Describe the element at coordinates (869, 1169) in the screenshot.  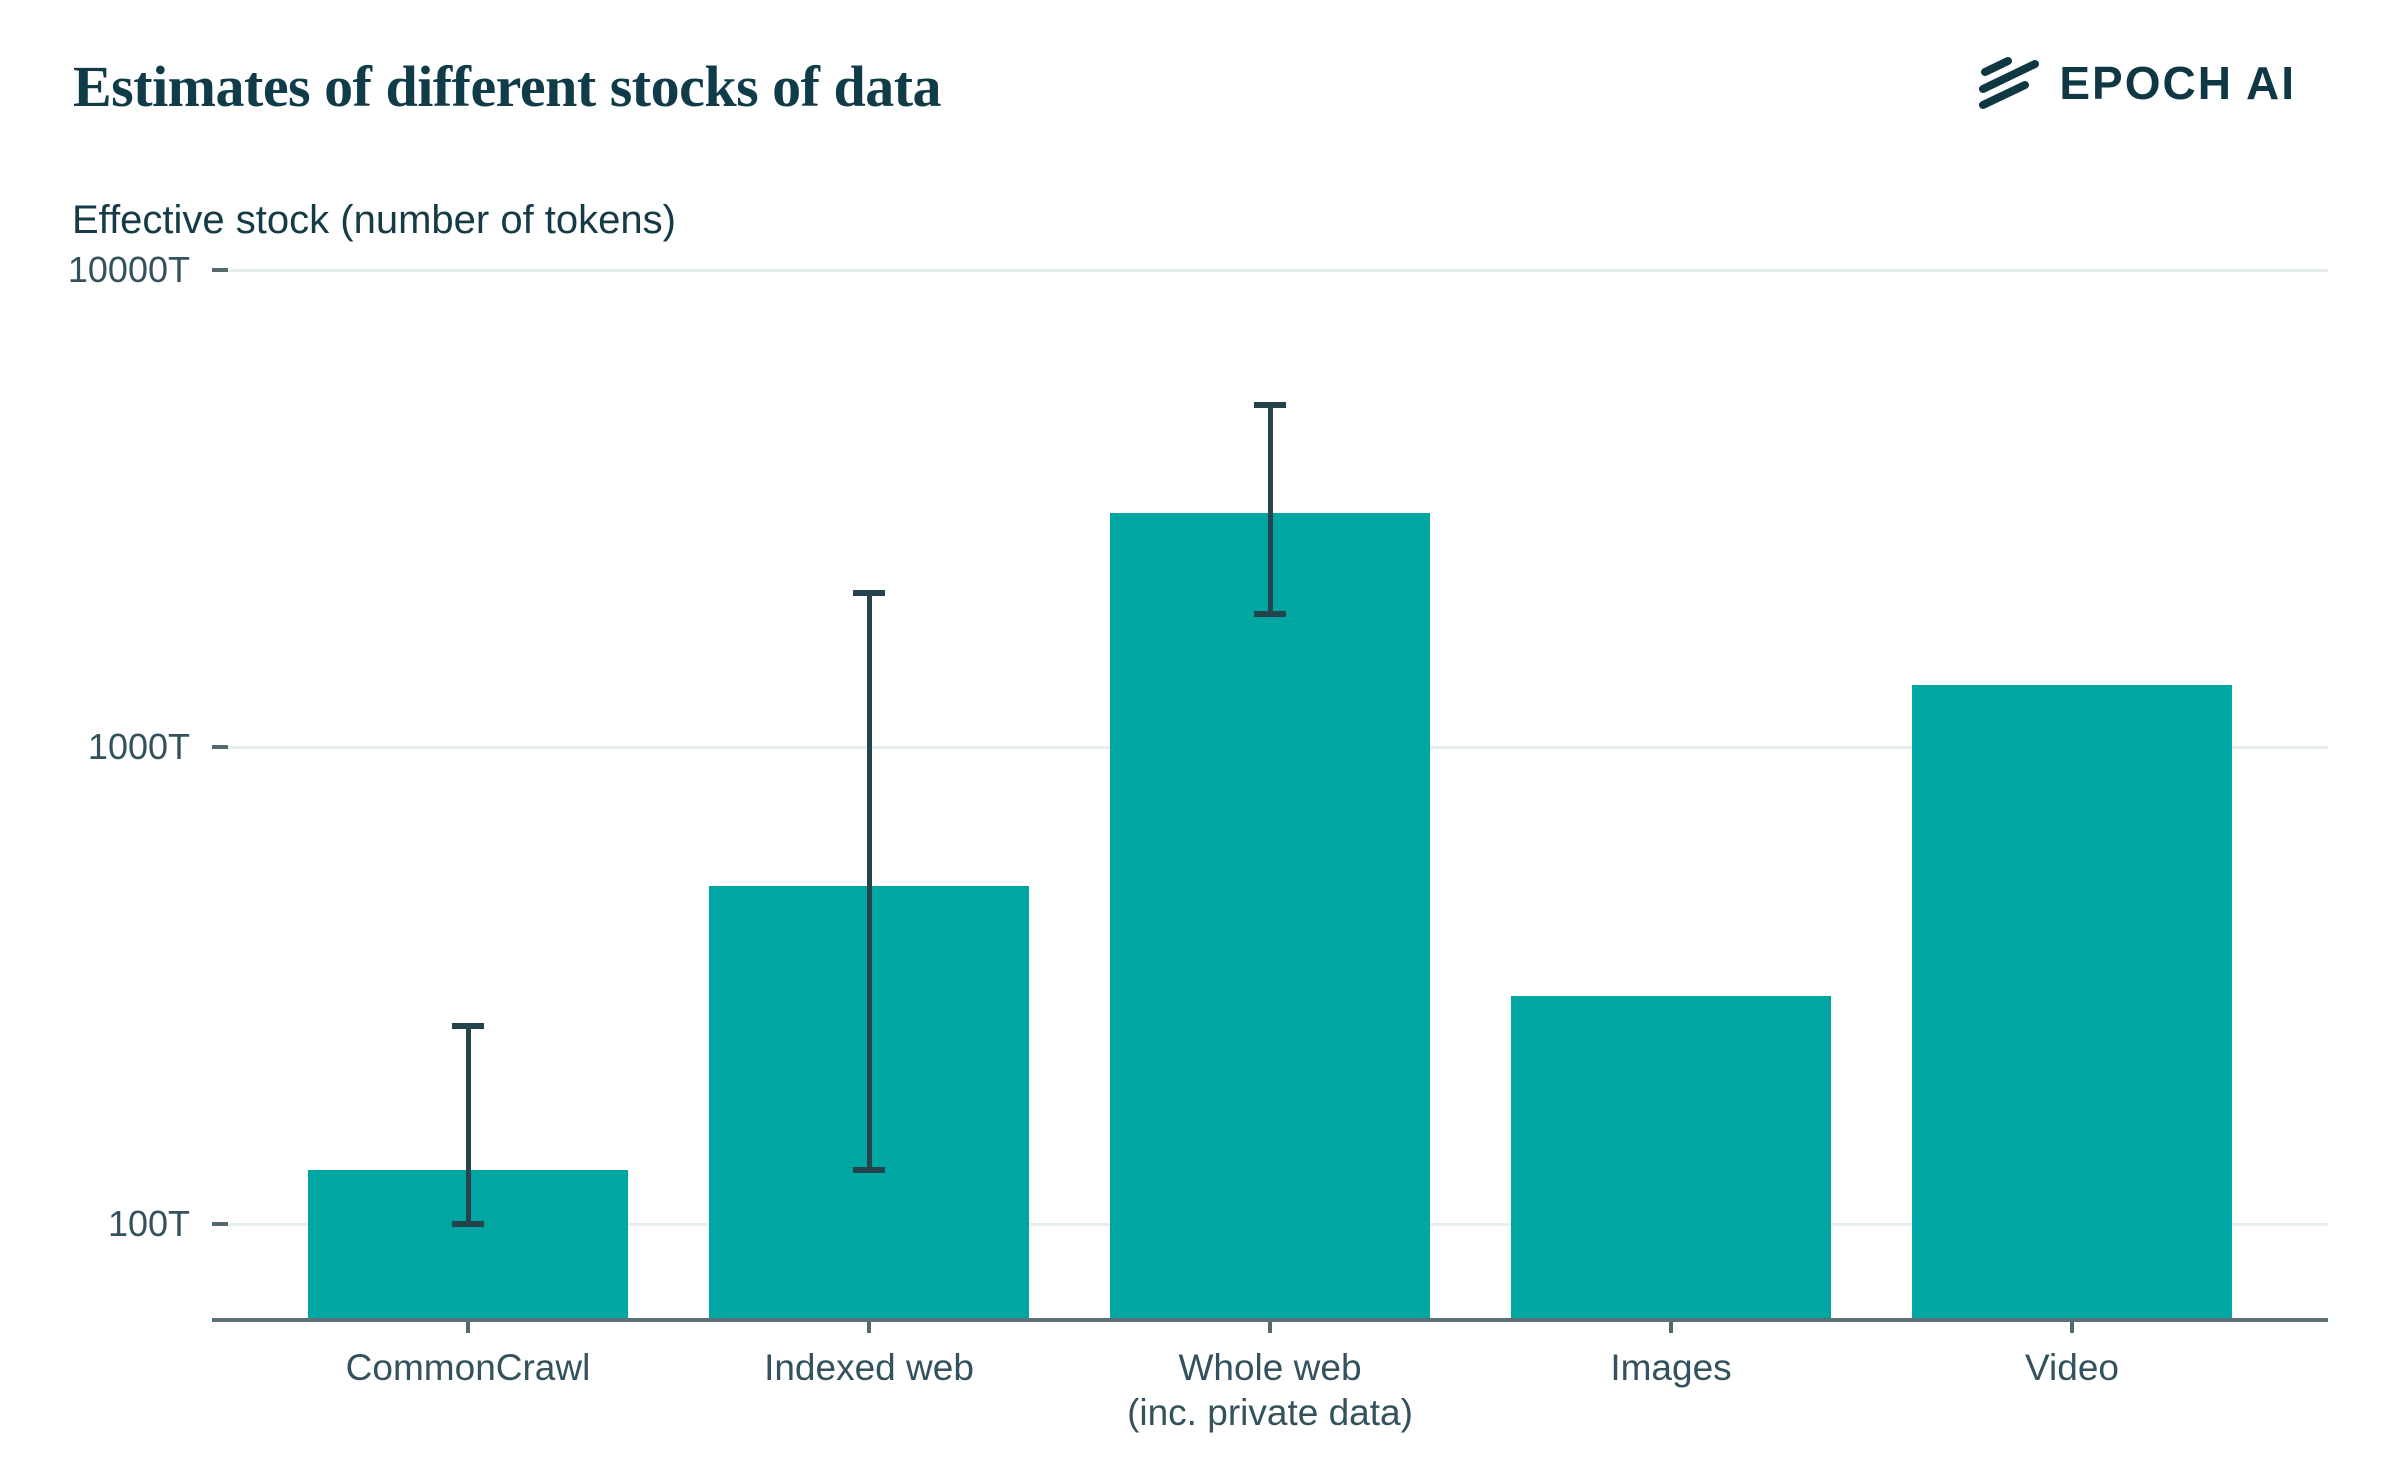
I see `error-bar-cap-low-indexed-web` at that location.